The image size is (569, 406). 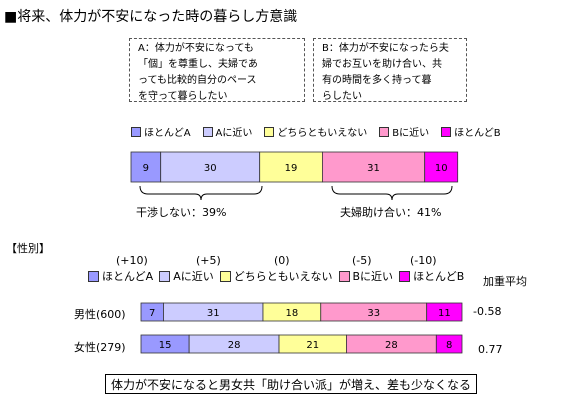 I want to click on row-label-female: 女性(279), so click(x=100, y=347).